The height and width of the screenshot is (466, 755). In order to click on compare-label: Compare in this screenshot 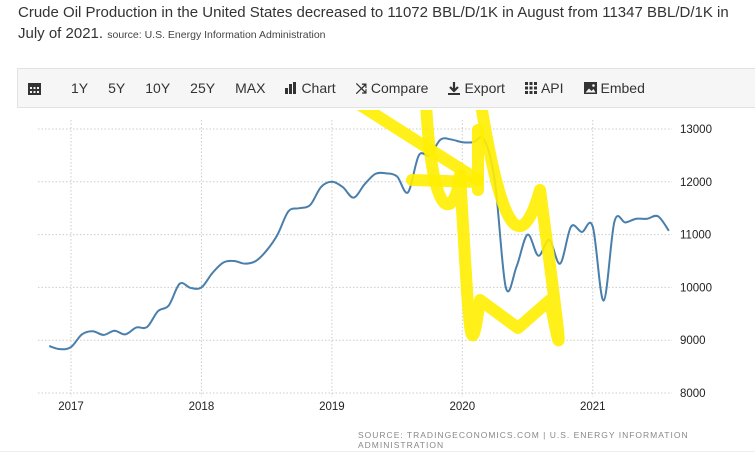, I will do `click(399, 88)`.